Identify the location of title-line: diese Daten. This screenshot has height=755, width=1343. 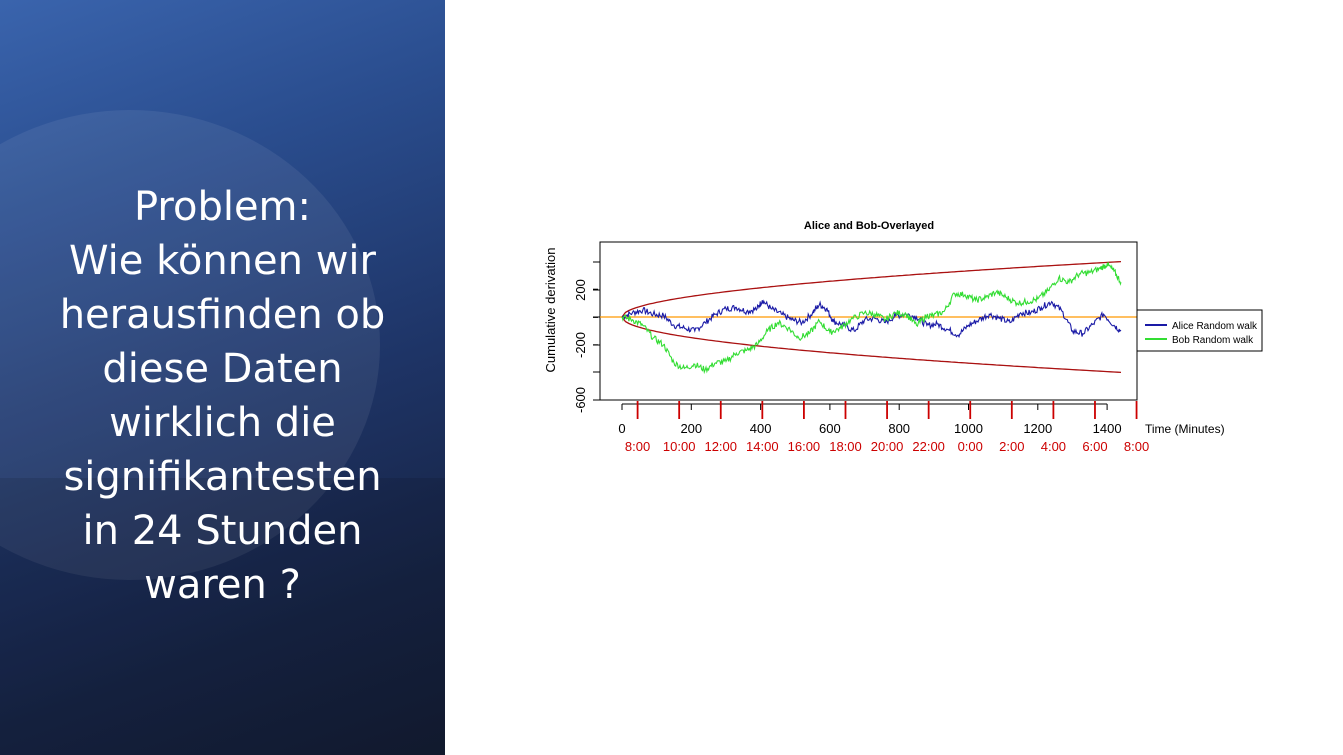
(222, 369).